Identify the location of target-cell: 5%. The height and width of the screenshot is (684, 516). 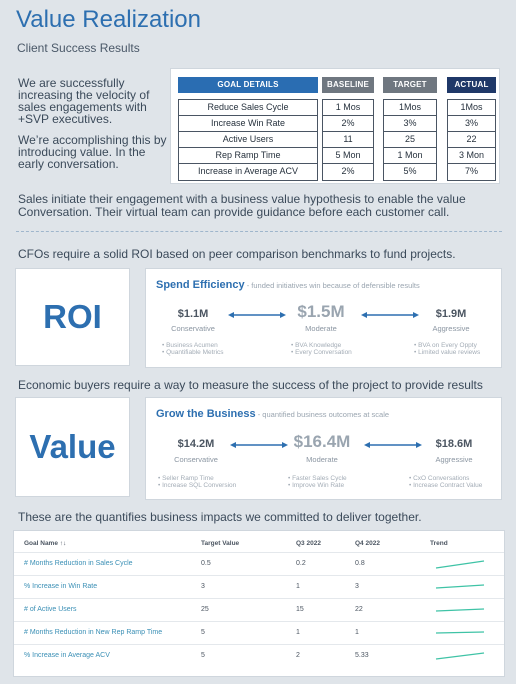
(410, 171).